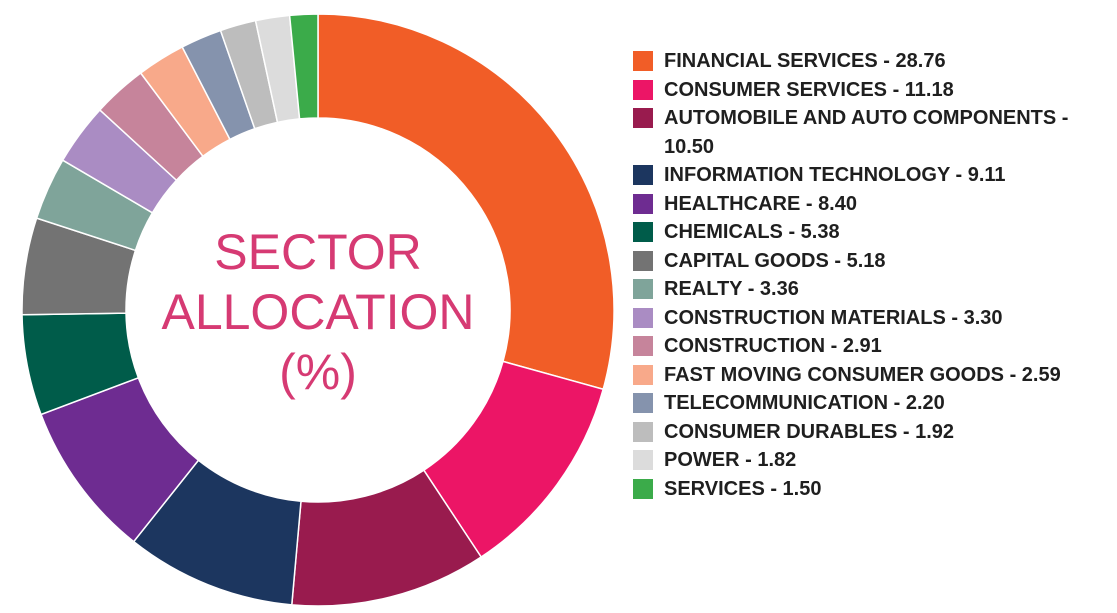 The width and height of the screenshot is (1117, 613). I want to click on legend-label: FINANCIAL SERVICES - 28.76, so click(805, 61).